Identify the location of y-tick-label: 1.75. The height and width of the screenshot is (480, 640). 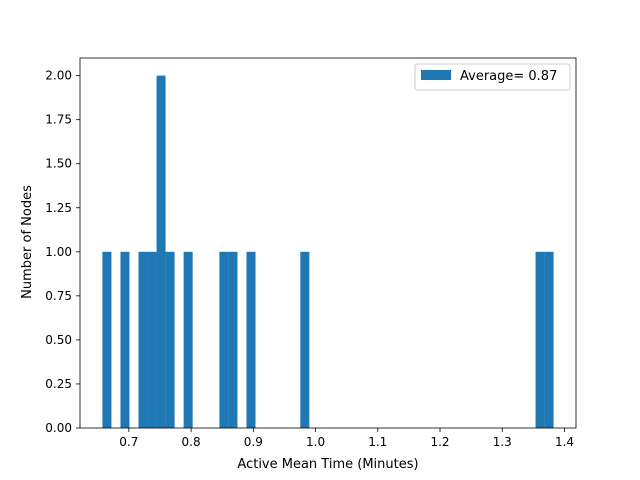
(58, 120).